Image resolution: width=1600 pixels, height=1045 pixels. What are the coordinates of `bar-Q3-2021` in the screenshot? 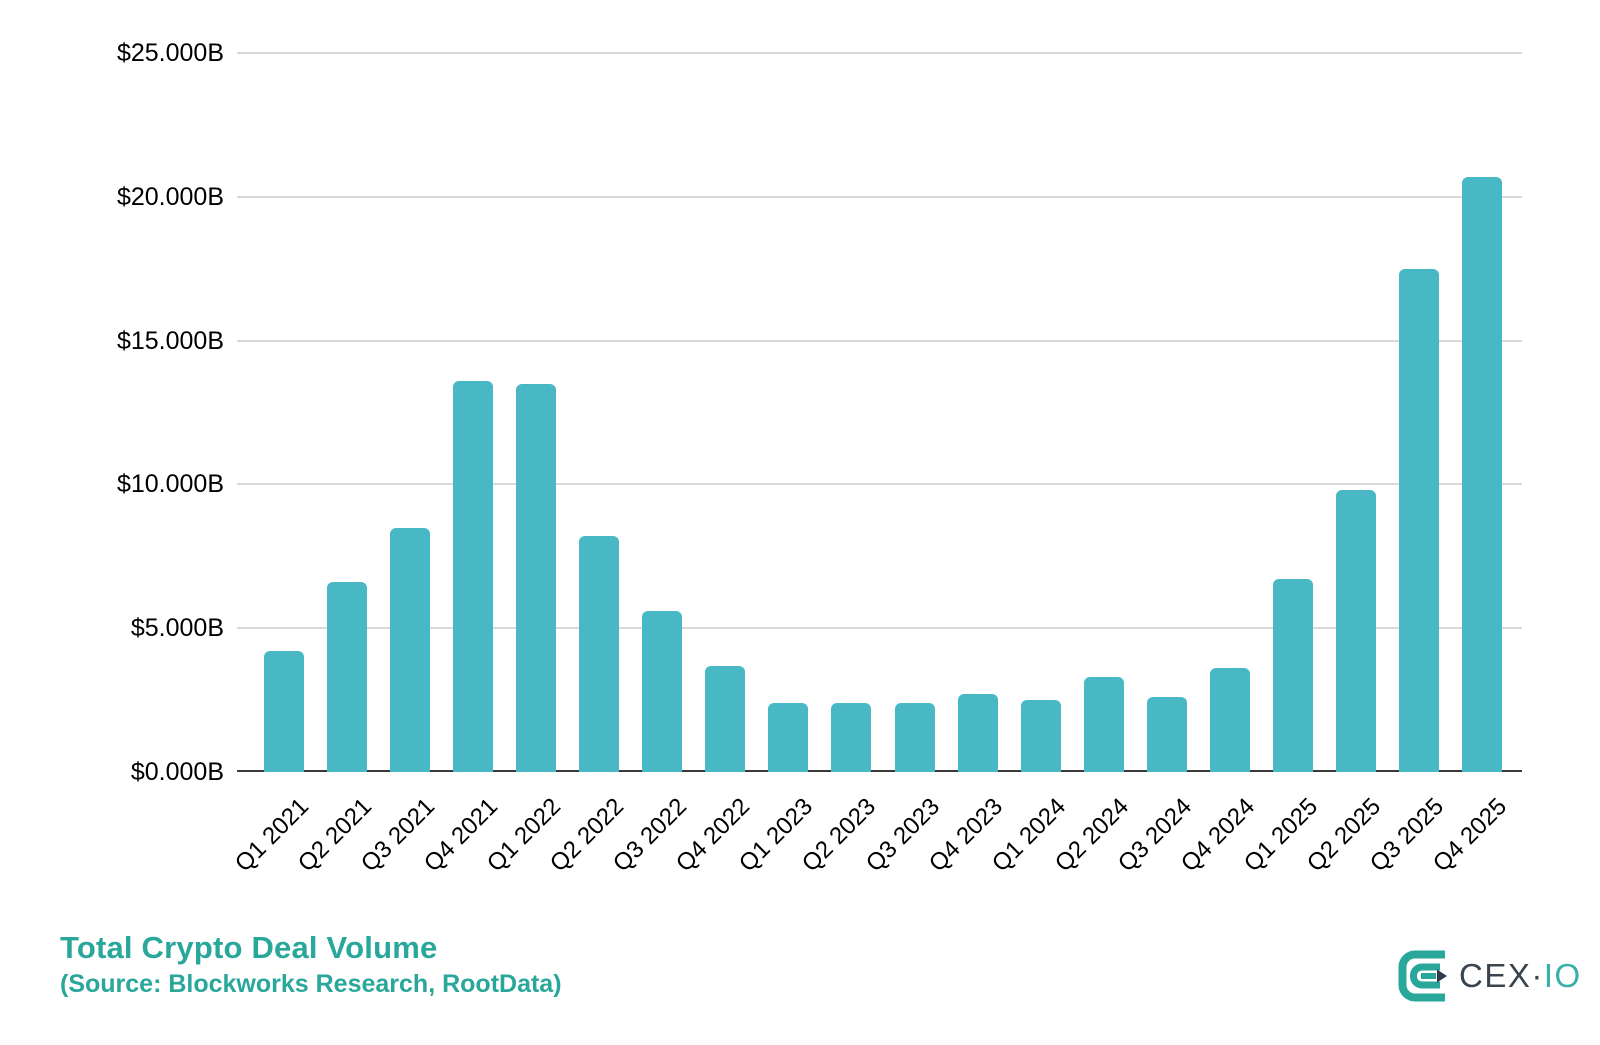 It's located at (410, 649).